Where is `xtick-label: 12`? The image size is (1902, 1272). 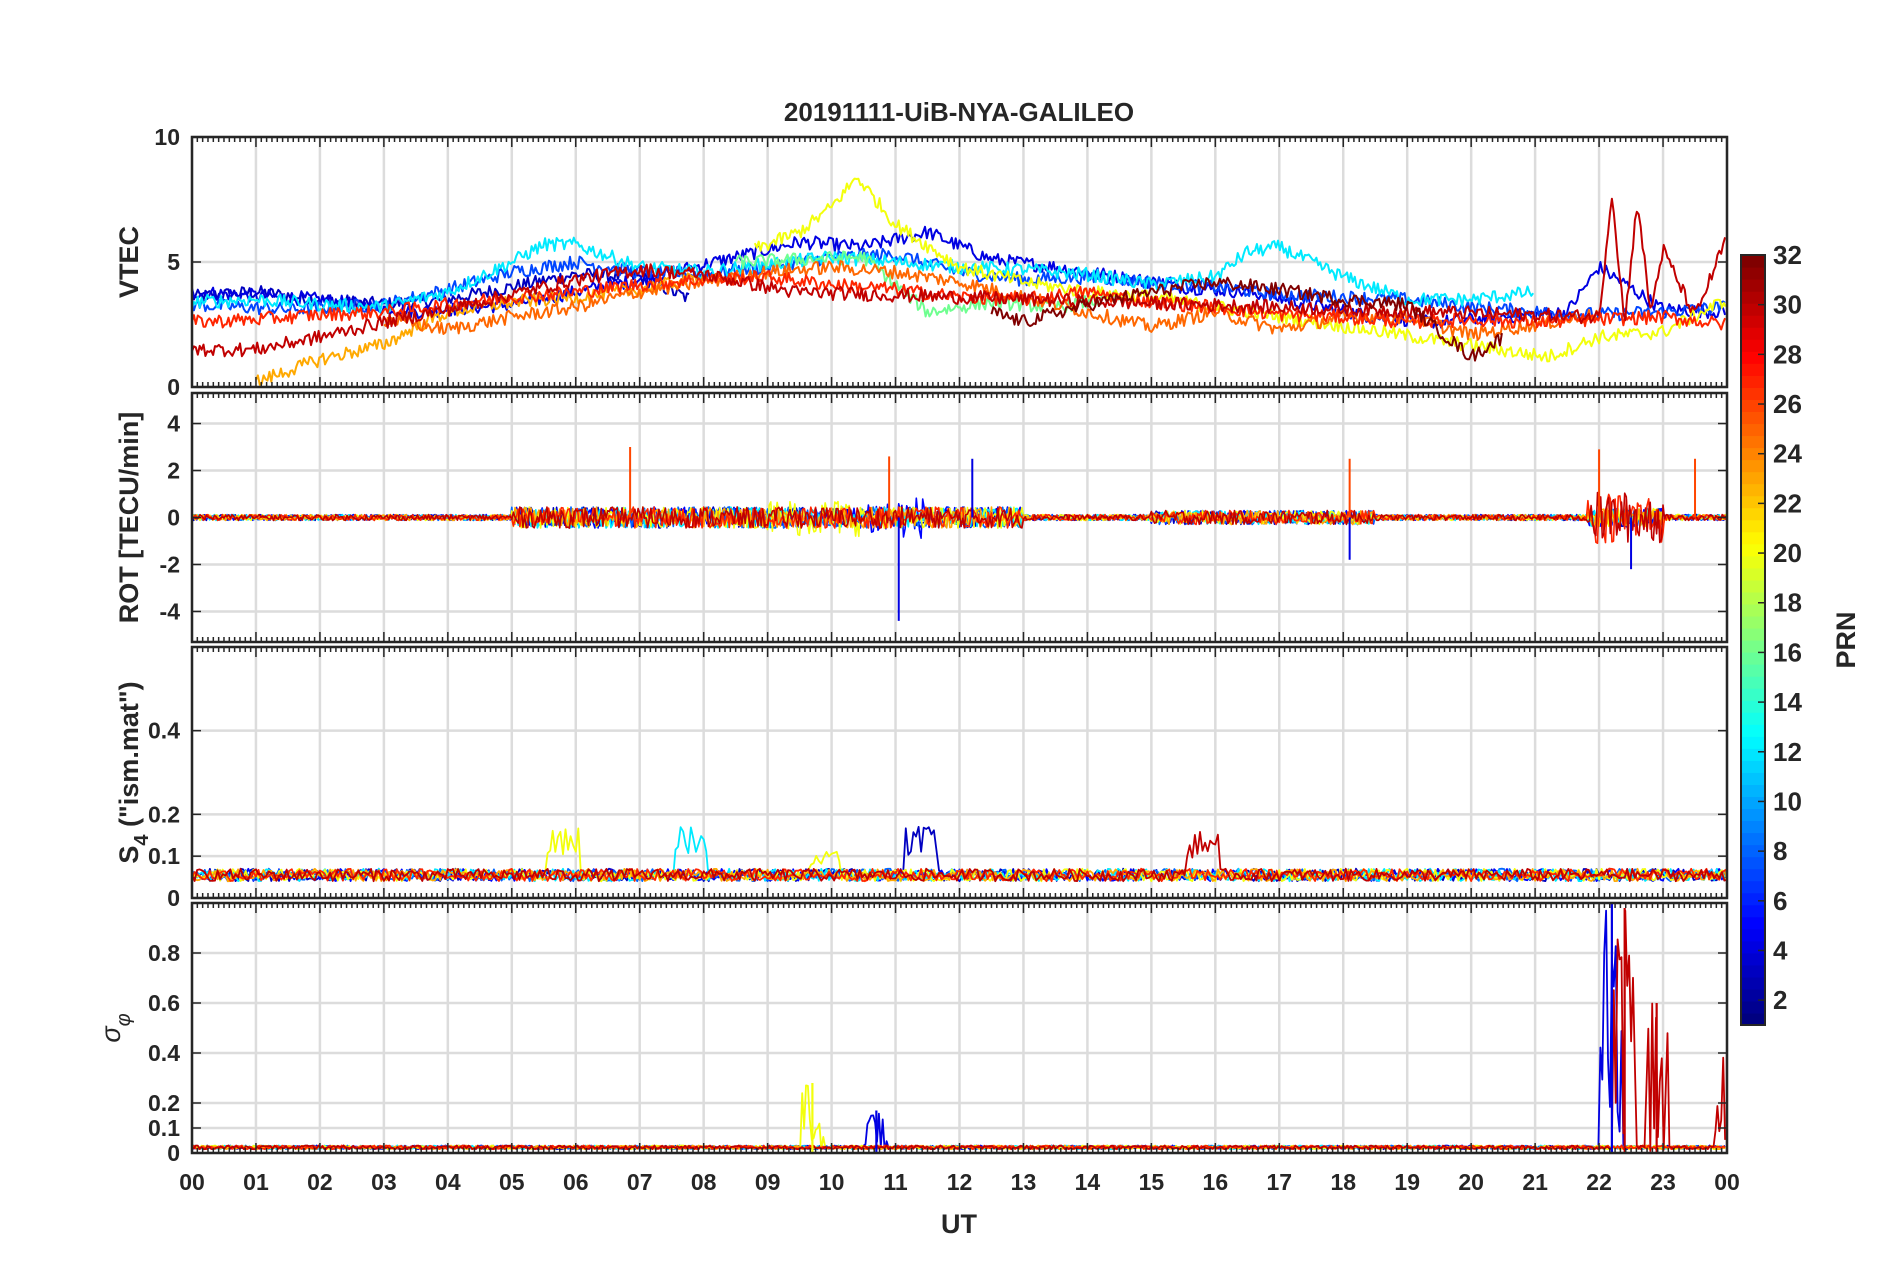 xtick-label: 12 is located at coordinates (960, 1182).